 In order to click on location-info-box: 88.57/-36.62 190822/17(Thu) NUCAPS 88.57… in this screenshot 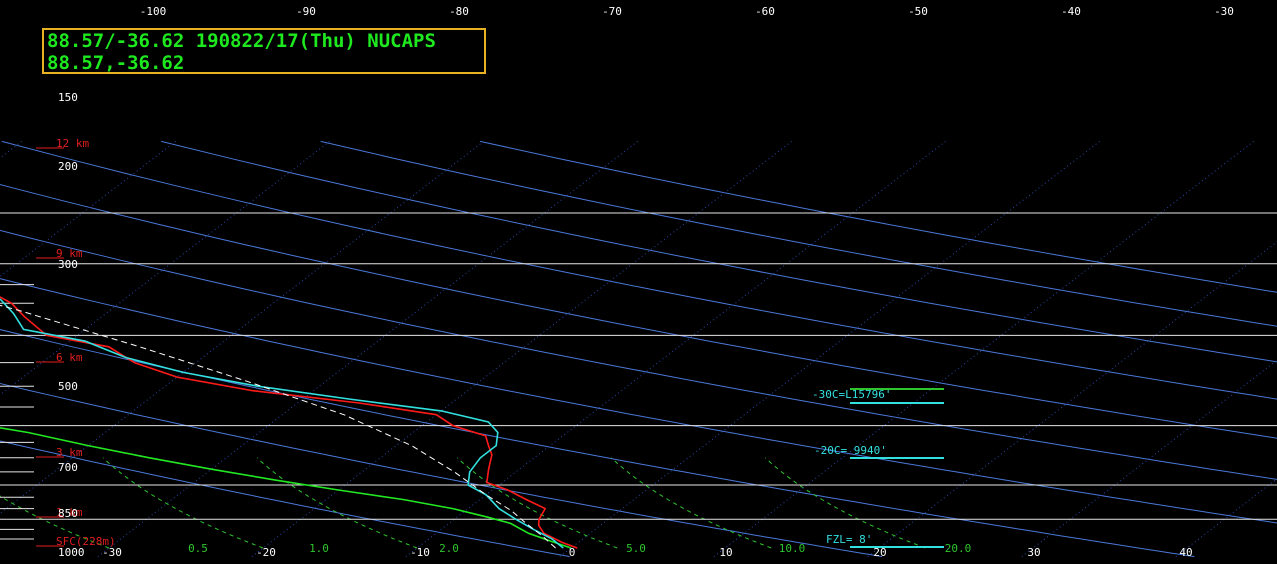, I will do `click(264, 51)`.